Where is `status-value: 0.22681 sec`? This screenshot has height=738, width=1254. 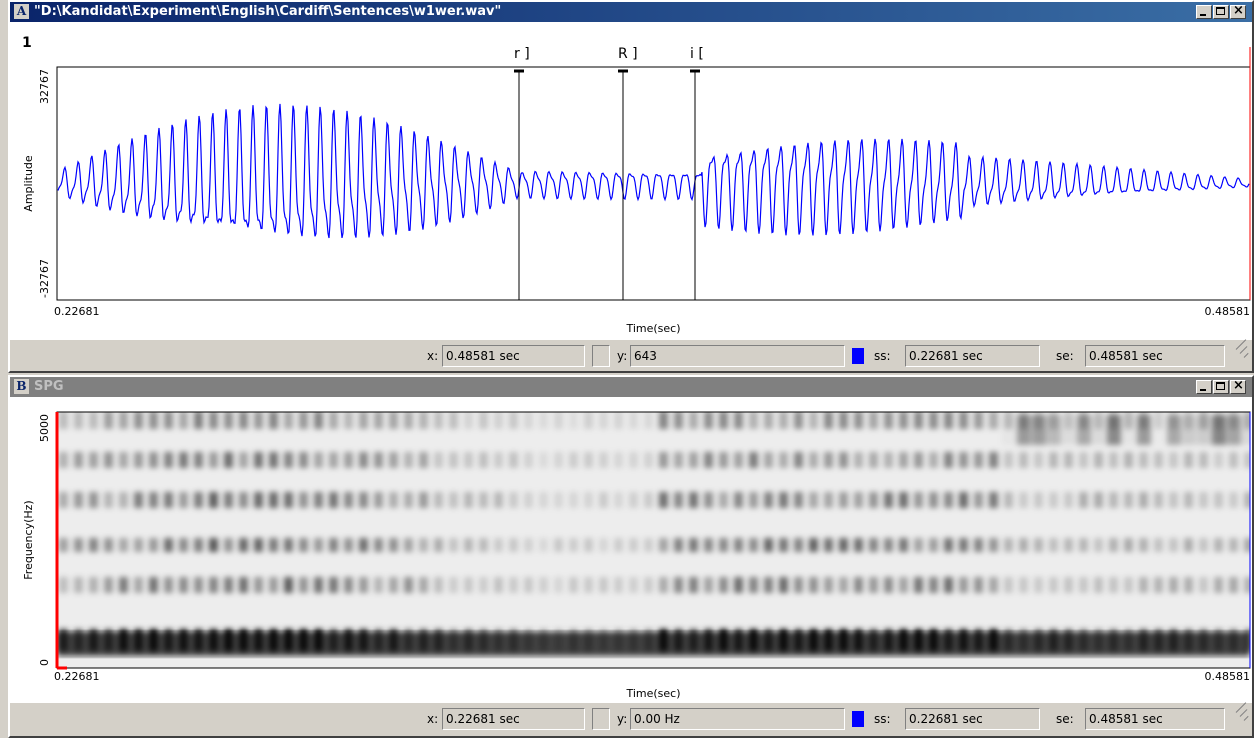
status-value: 0.22681 sec is located at coordinates (483, 719).